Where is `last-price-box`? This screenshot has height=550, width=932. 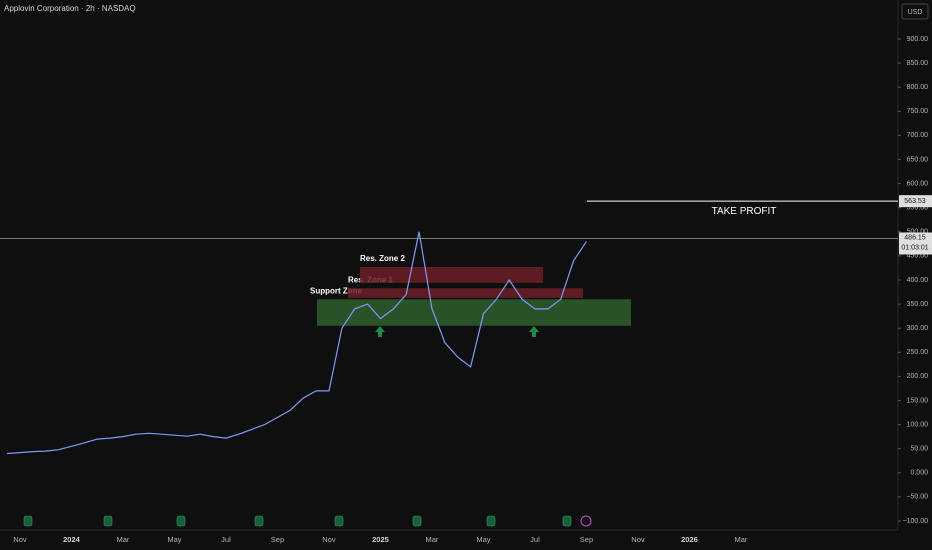
last-price-box is located at coordinates (915, 243).